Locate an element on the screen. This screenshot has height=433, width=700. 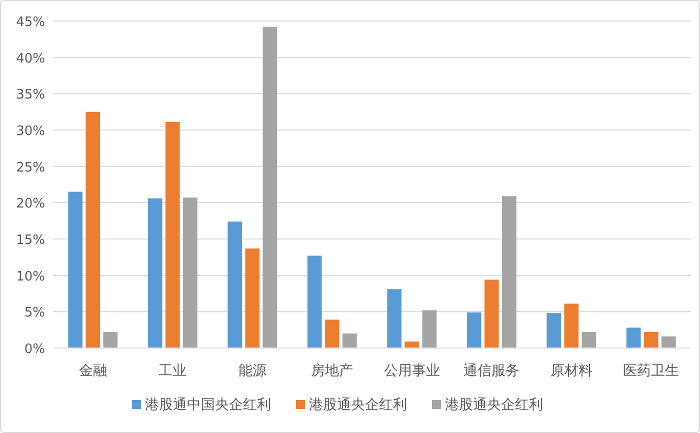
x-tick-label: 医药卫生 is located at coordinates (651, 371).